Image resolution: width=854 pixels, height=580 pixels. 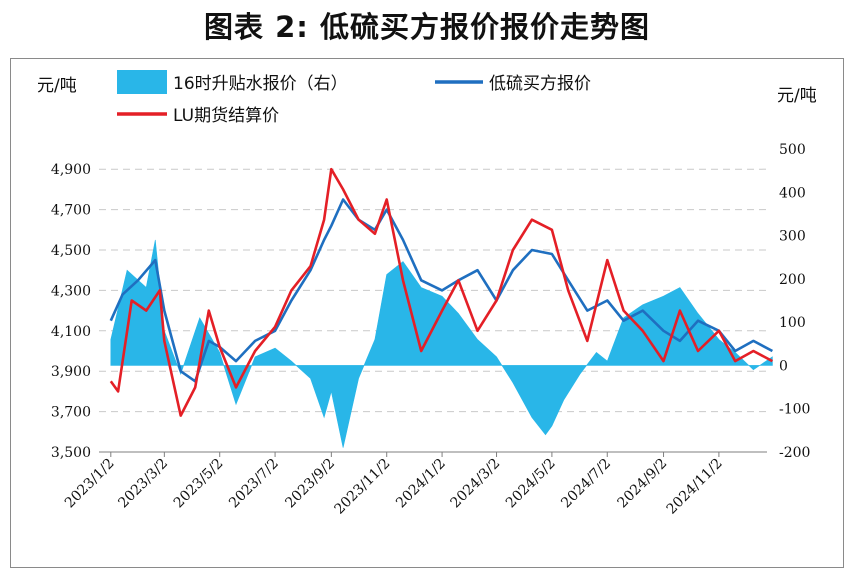 I want to click on legend-label-premium: 16时升贴水报价（右）, so click(x=260, y=84).